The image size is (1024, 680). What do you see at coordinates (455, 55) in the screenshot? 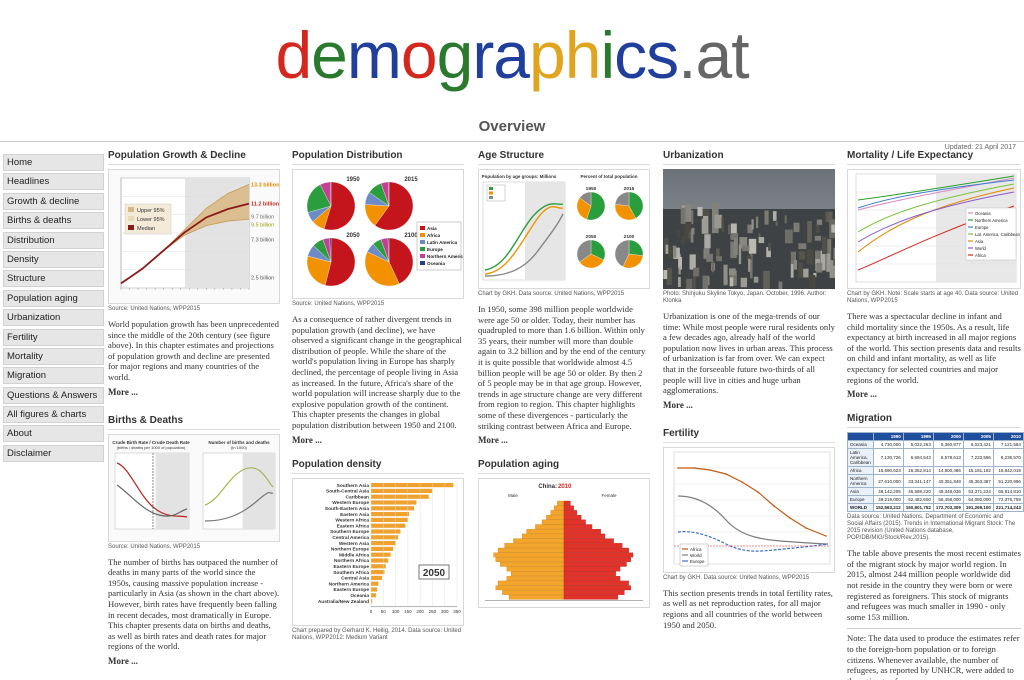
I see `logo-letter: g` at bounding box center [455, 55].